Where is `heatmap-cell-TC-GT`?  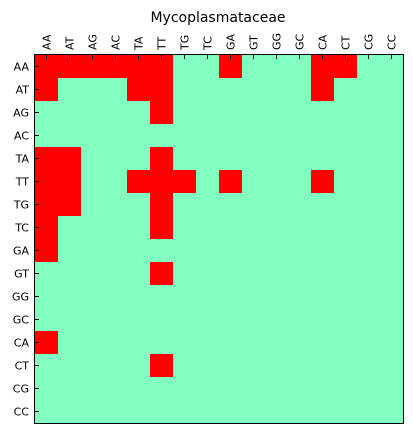
heatmap-cell-TC-GT is located at coordinates (254, 228).